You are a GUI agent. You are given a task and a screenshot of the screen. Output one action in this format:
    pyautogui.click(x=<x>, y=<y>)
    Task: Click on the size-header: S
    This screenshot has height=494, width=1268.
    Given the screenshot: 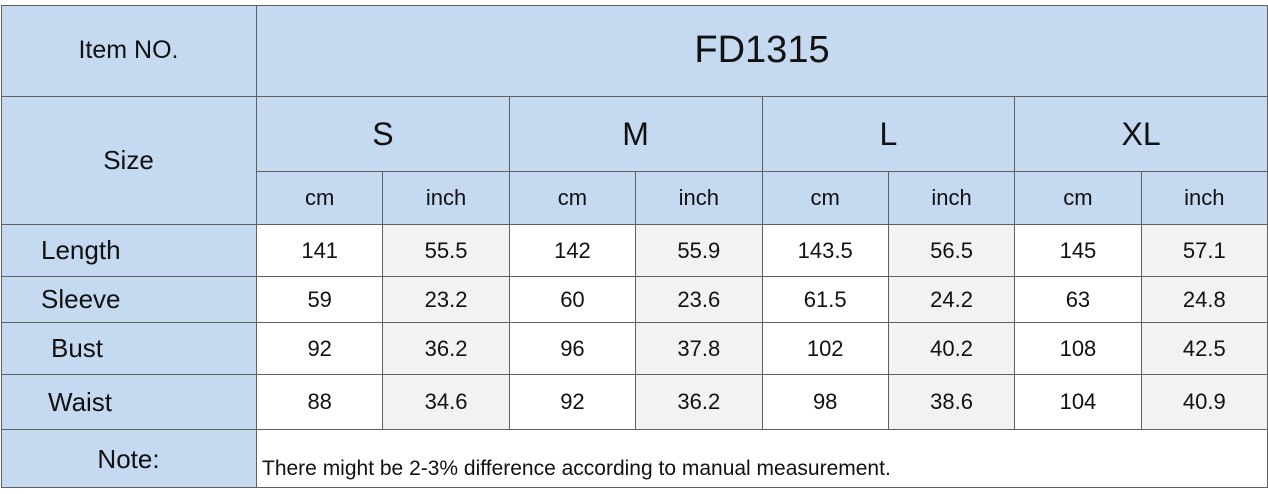 What is the action you would take?
    pyautogui.click(x=383, y=134)
    